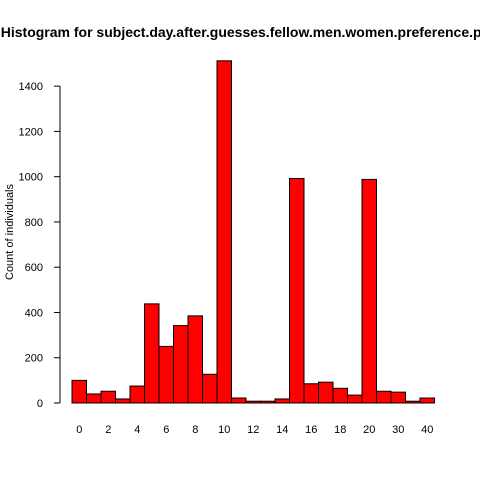 This screenshot has height=485, width=480. I want to click on x-tick-label-4: 4, so click(137, 430).